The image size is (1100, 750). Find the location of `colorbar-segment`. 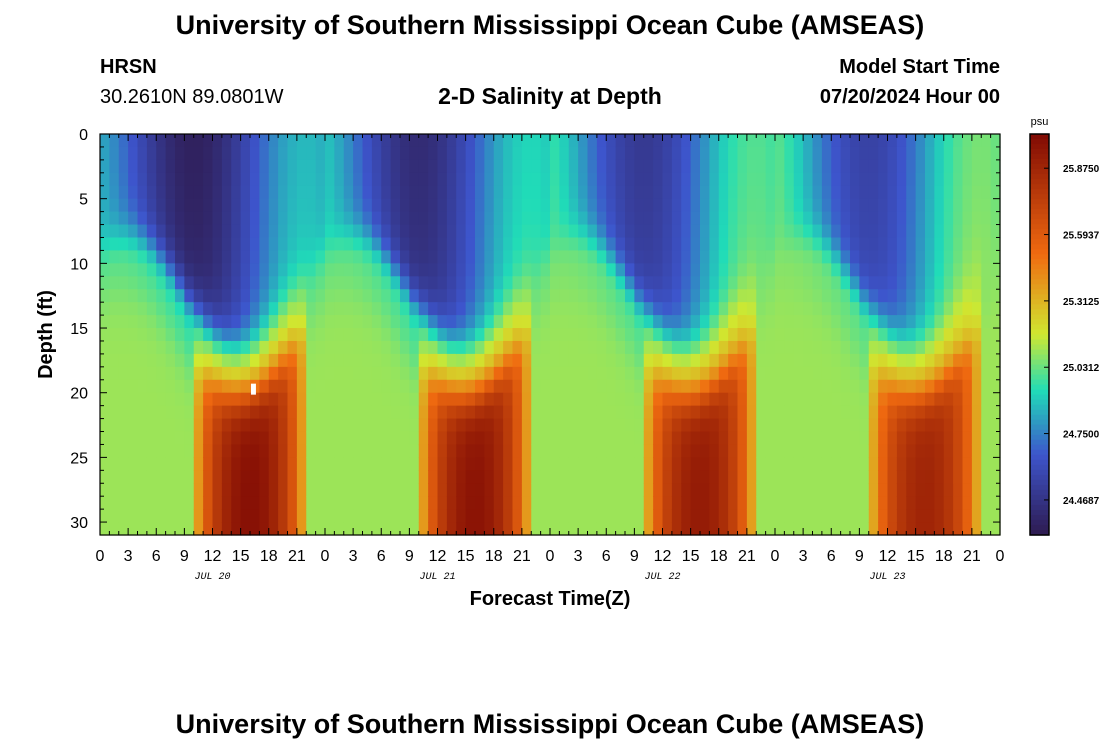

colorbar-segment is located at coordinates (1039, 217).